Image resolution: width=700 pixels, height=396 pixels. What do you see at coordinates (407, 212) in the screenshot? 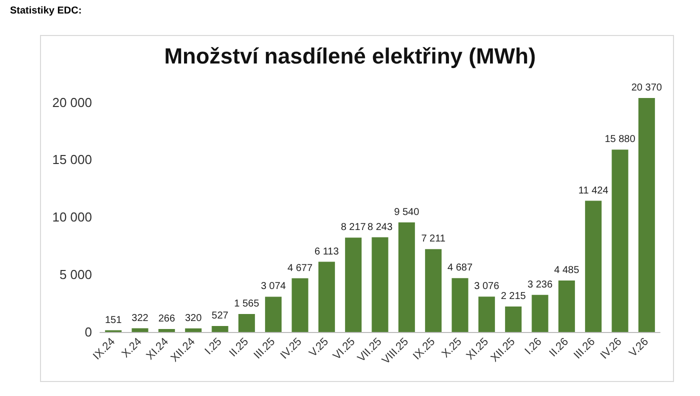
I see `data-label: 9 540` at bounding box center [407, 212].